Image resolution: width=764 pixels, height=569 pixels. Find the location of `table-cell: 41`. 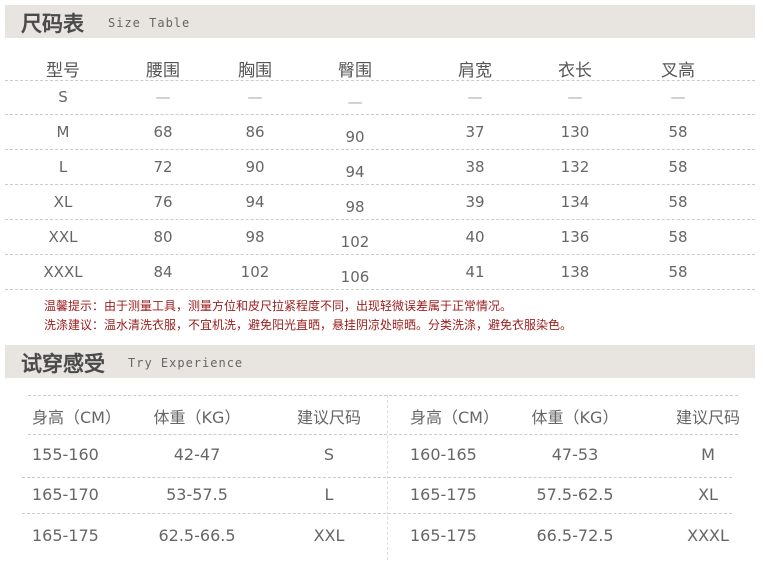

table-cell: 41 is located at coordinates (475, 272).